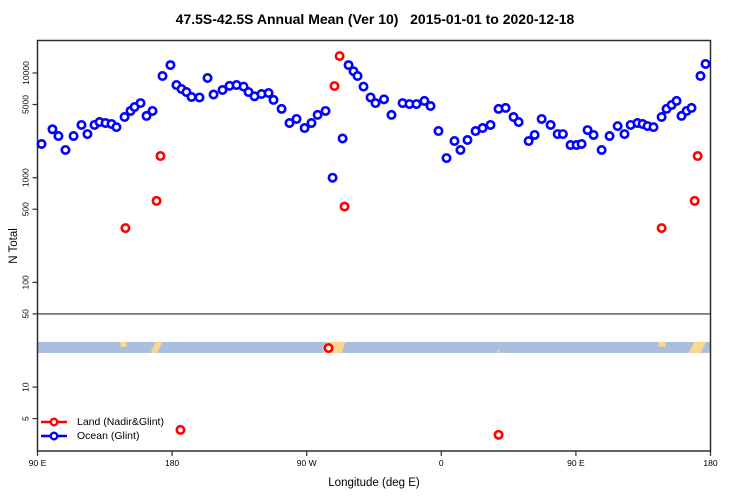 The width and height of the screenshot is (750, 500). Describe the element at coordinates (26, 73) in the screenshot. I see `y-tick-label: 10000` at that location.